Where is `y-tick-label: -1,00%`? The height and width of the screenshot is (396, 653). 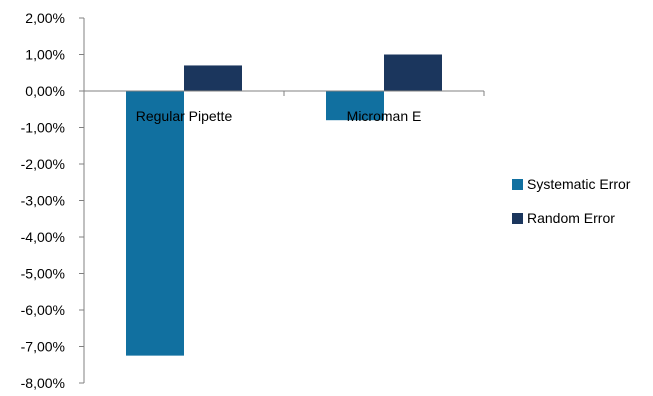
y-tick-label: -1,00% is located at coordinates (43, 128).